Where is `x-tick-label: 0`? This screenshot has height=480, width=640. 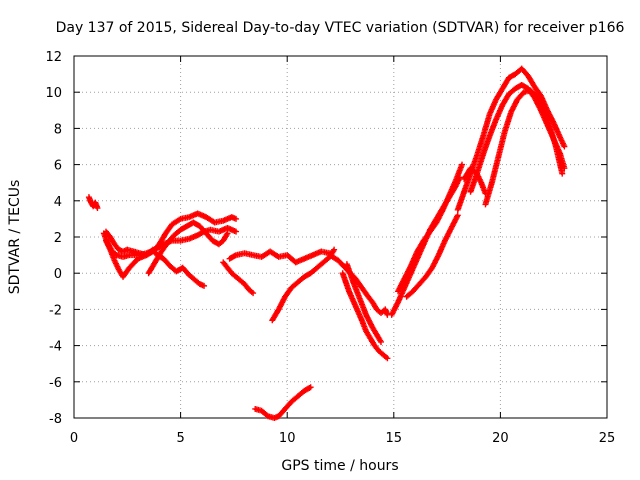
x-tick-label: 0 is located at coordinates (74, 438).